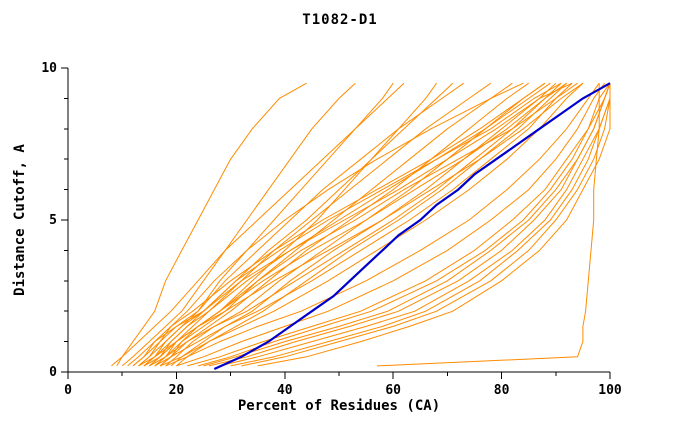  What do you see at coordinates (340, 20) in the screenshot?
I see `chart-title: T1082-D1` at bounding box center [340, 20].